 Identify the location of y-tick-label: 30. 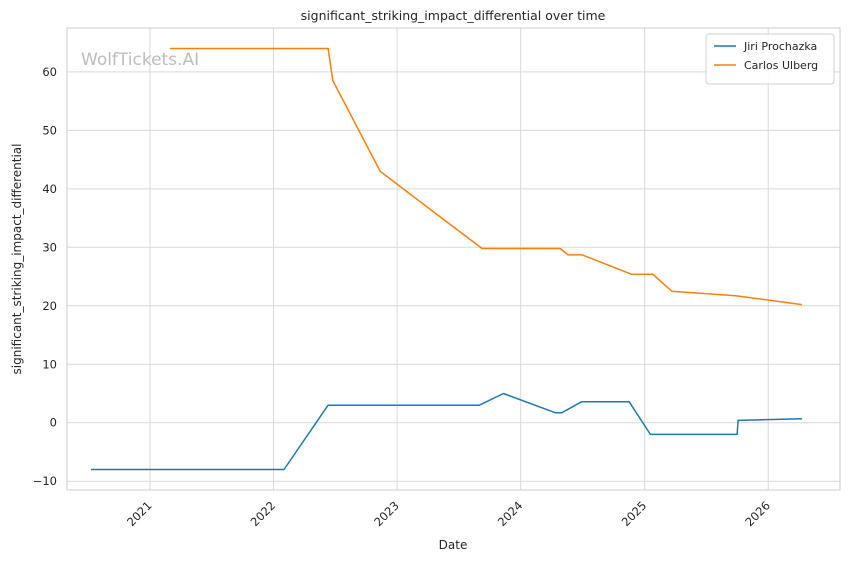
(49, 247).